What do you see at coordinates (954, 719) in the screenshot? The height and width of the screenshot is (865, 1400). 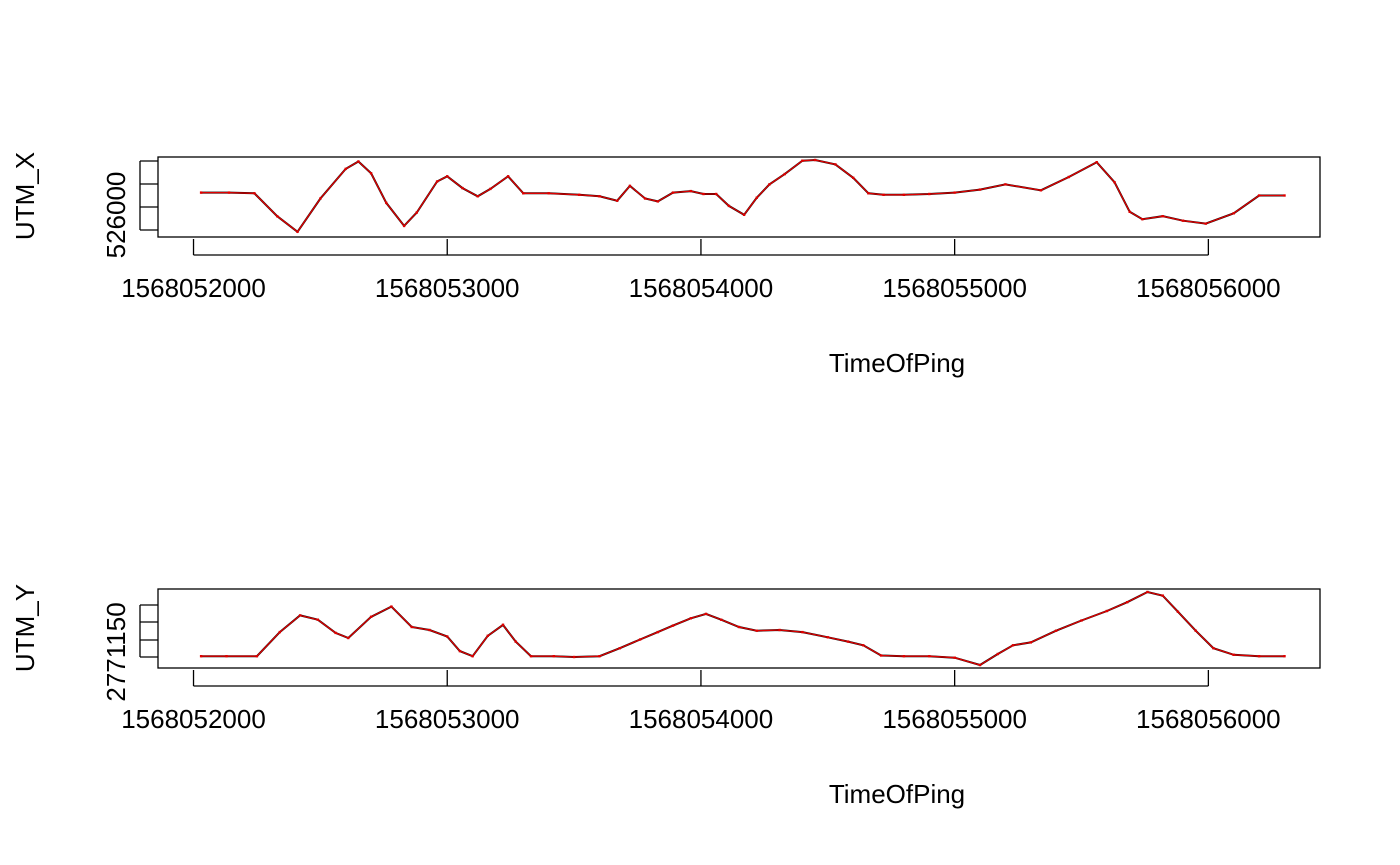 I see `x-tick-label: 1568055000` at bounding box center [954, 719].